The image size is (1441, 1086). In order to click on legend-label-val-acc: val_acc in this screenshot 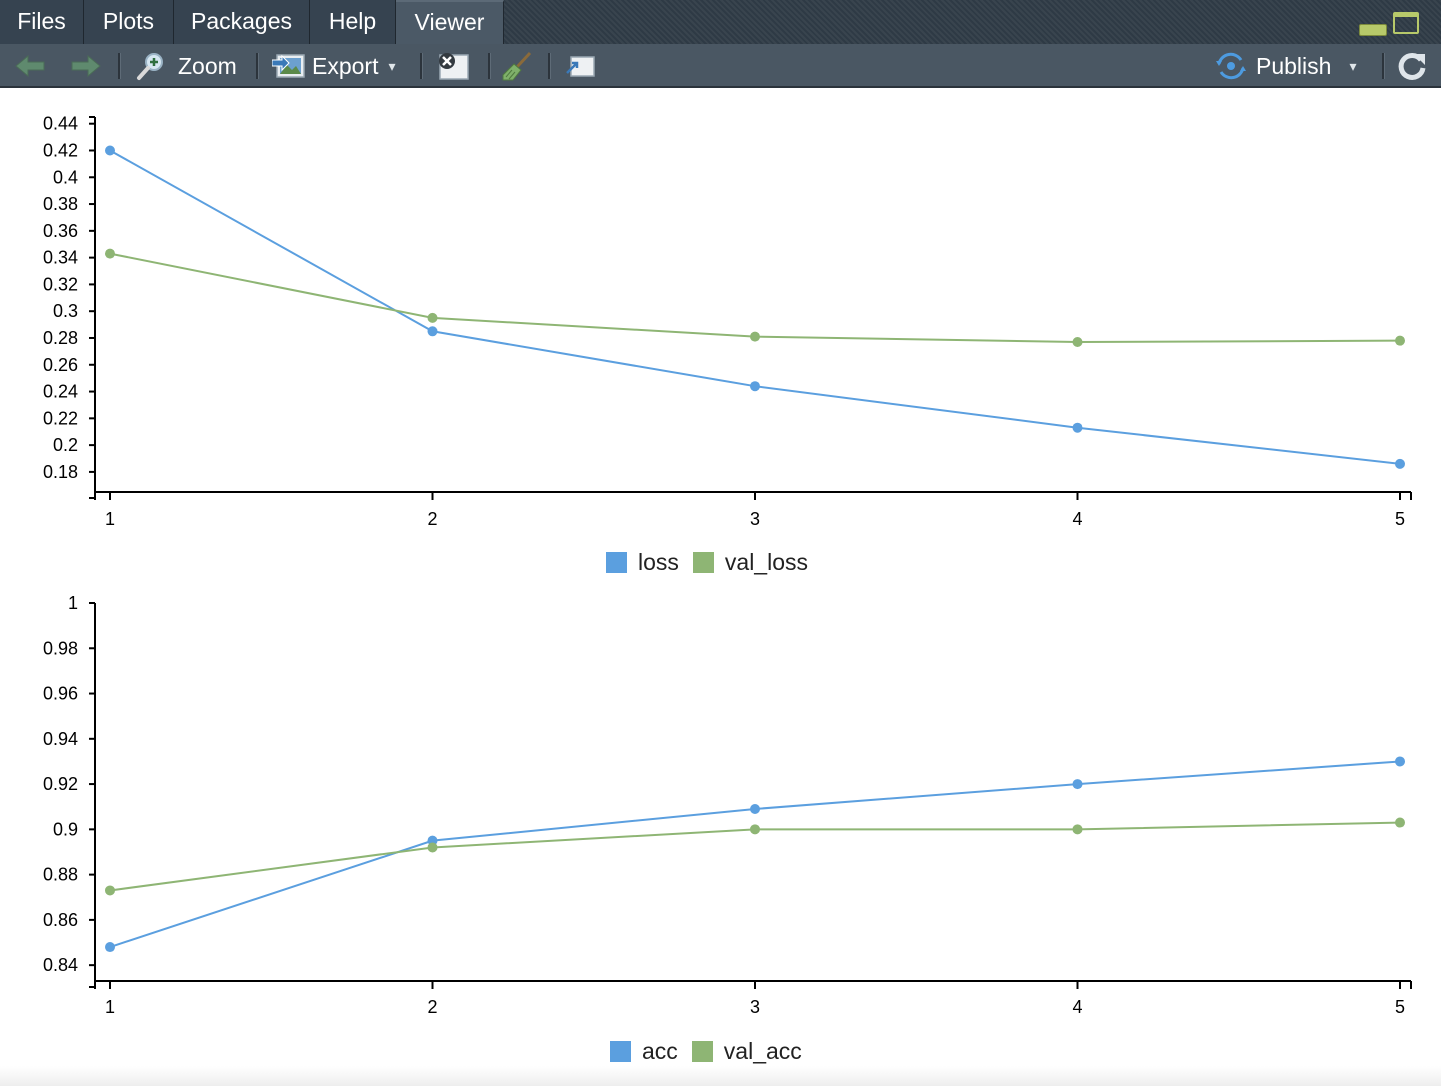, I will do `click(762, 1051)`.